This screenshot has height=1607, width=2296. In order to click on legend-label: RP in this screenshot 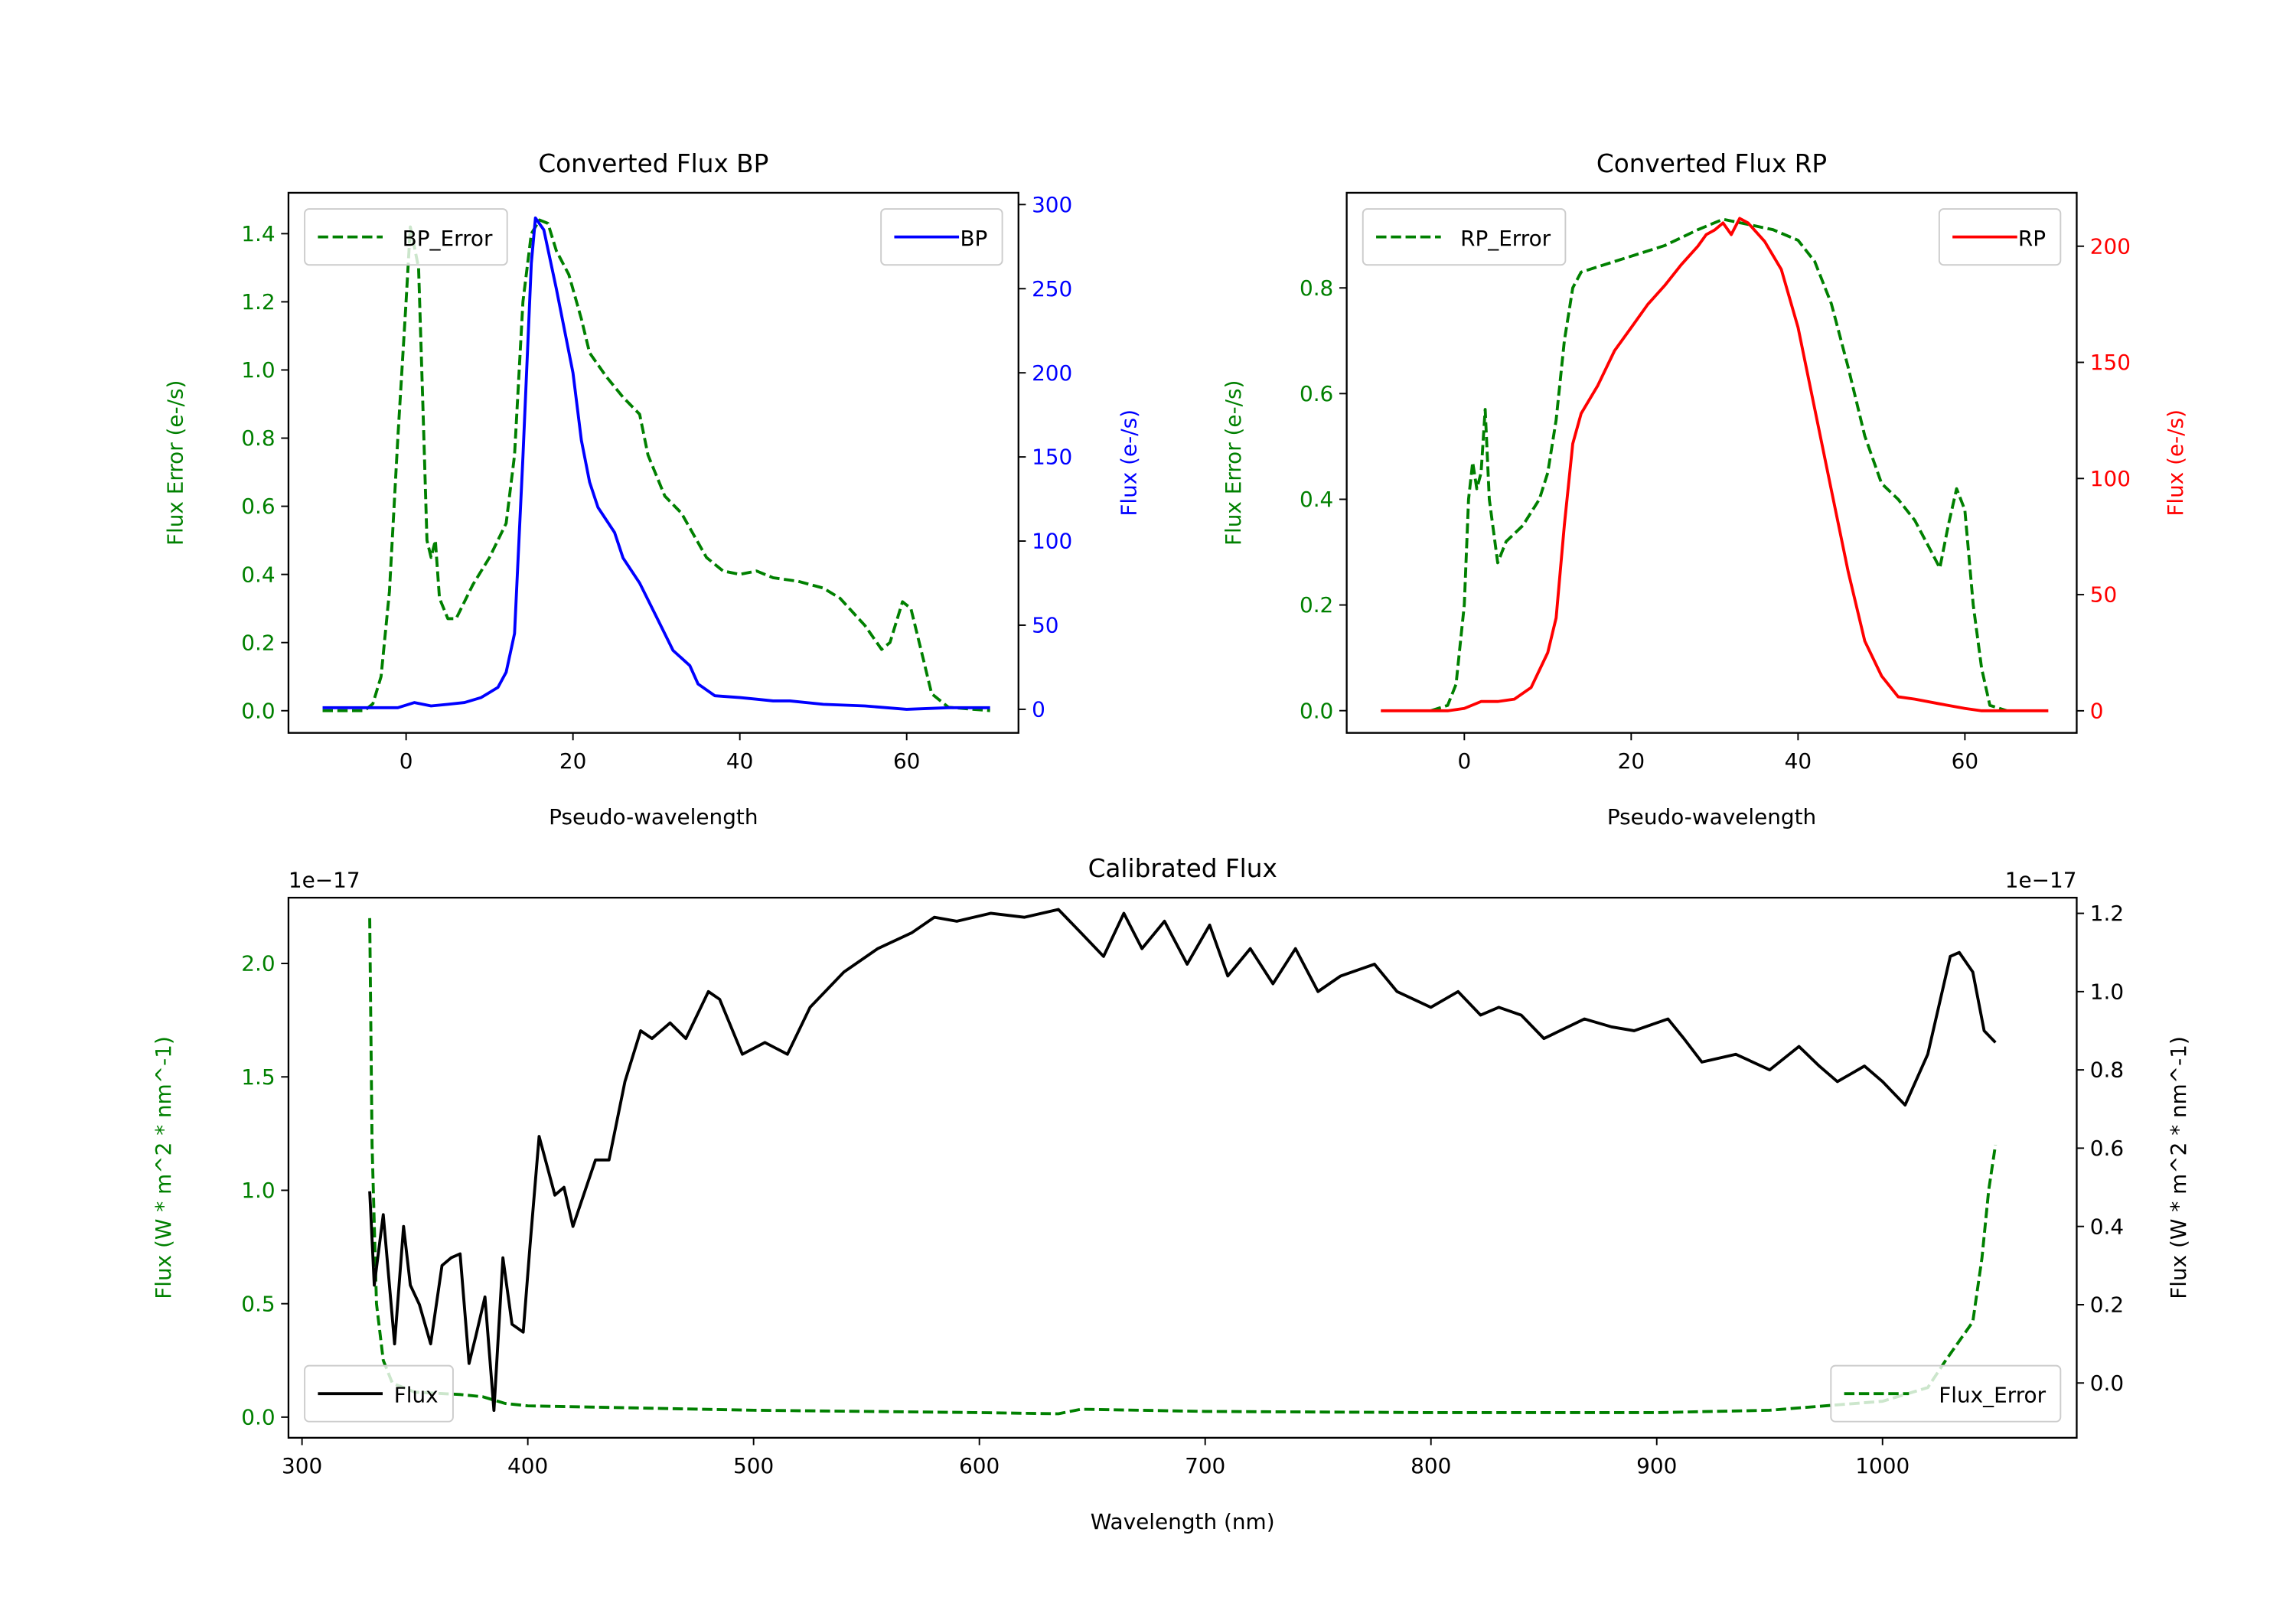, I will do `click(2032, 239)`.